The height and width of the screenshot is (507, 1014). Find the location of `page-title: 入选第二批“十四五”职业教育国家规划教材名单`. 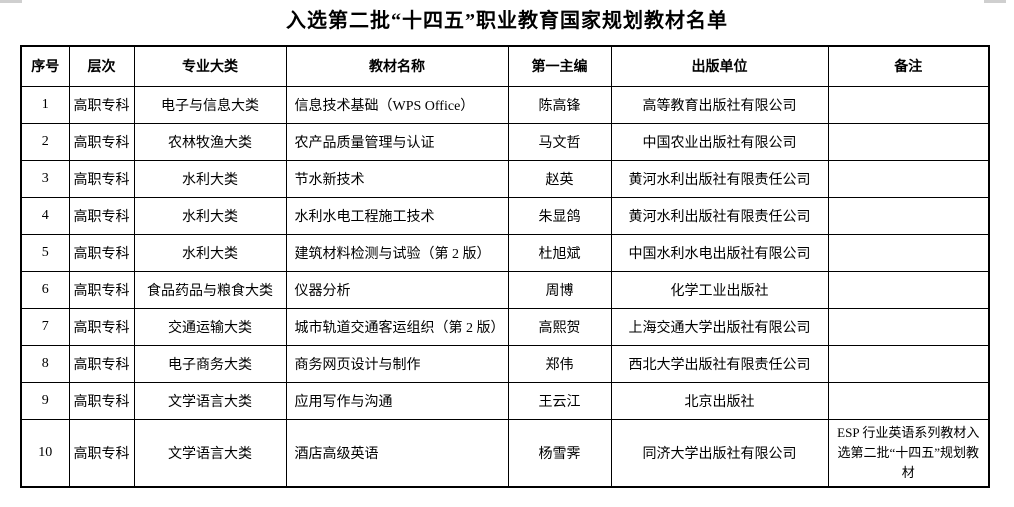

page-title: 入选第二批“十四五”职业教育国家规划教材名单 is located at coordinates (507, 21).